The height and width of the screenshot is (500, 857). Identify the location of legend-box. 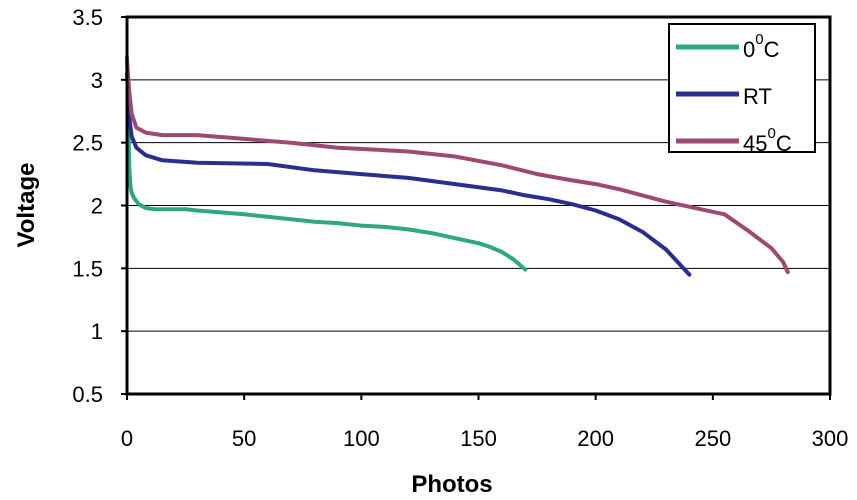
(742, 88).